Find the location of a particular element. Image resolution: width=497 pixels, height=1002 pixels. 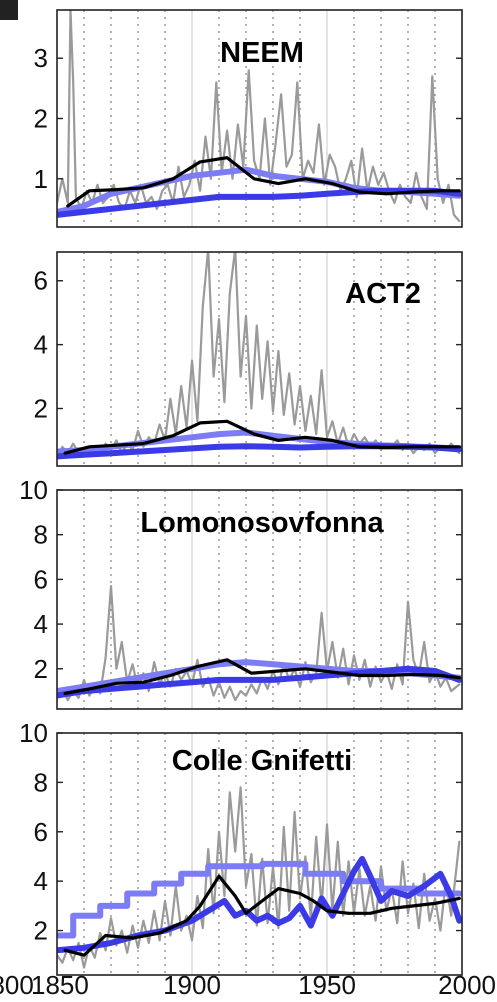

series-line-light-blue is located at coordinates (259, 899).